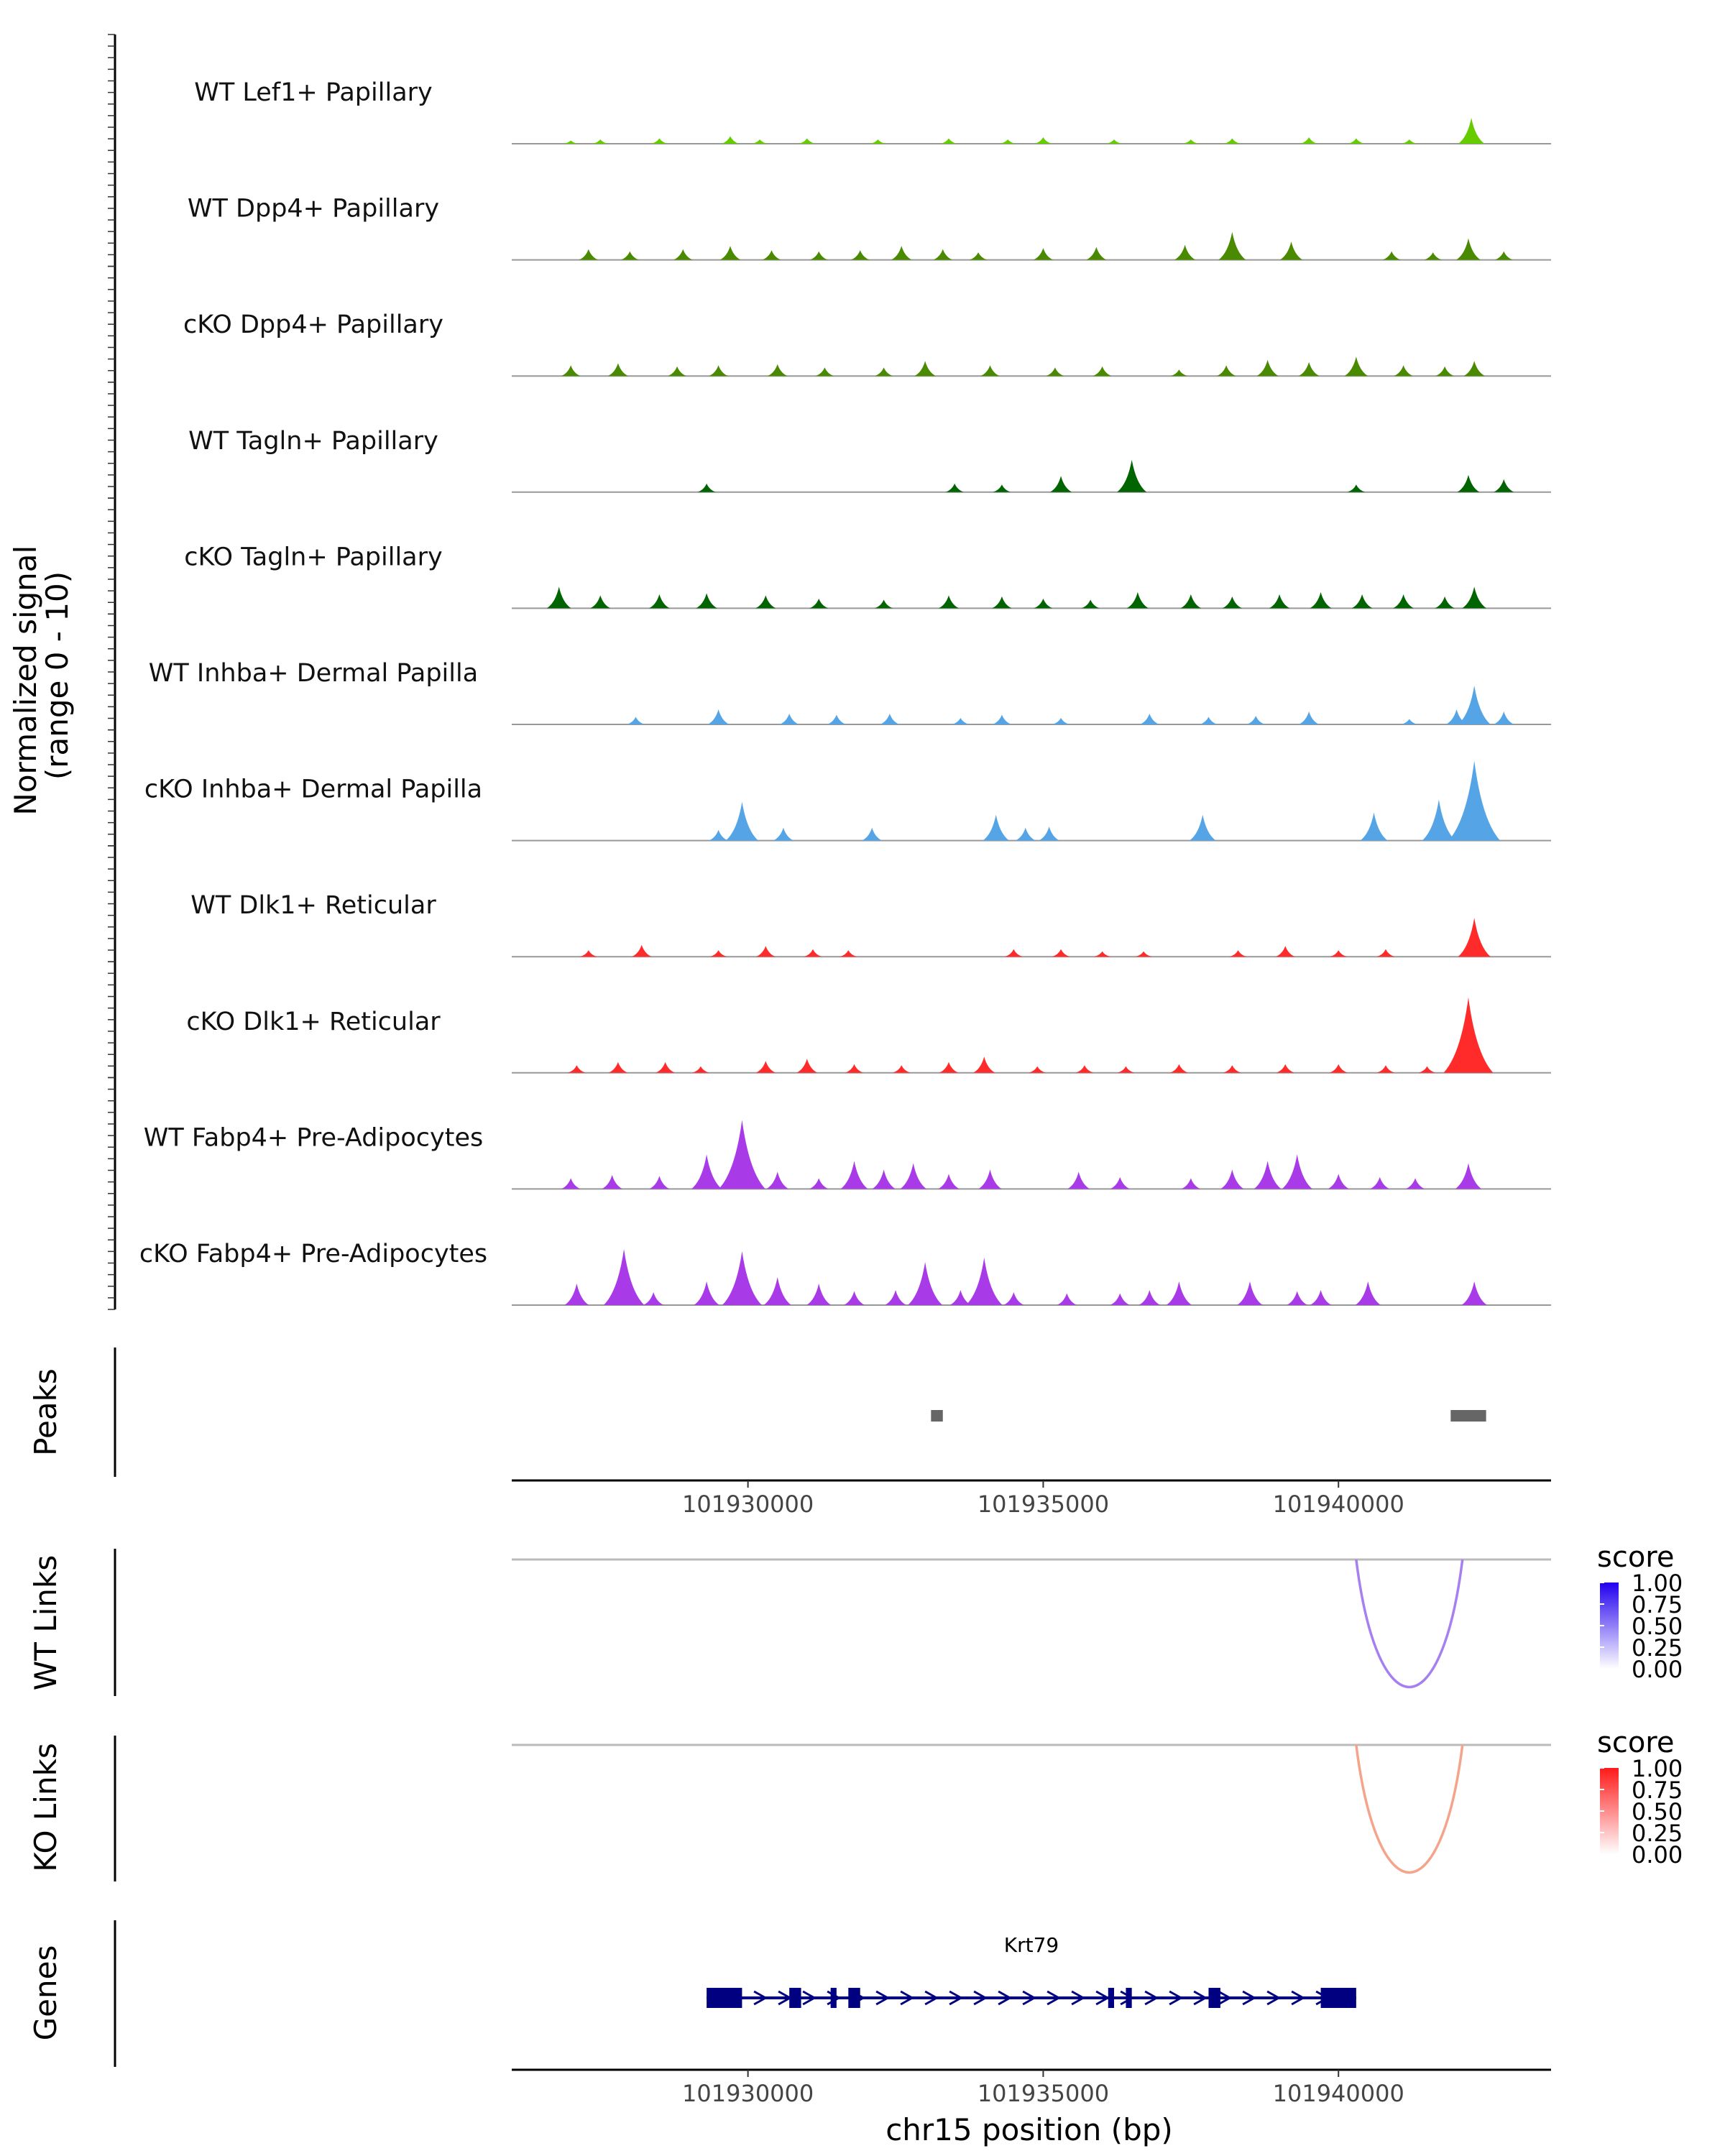 The image size is (1725, 2156). Describe the element at coordinates (313, 1254) in the screenshot. I see `track-label: cKO Fabp4+ Pre-Adipocytes` at that location.